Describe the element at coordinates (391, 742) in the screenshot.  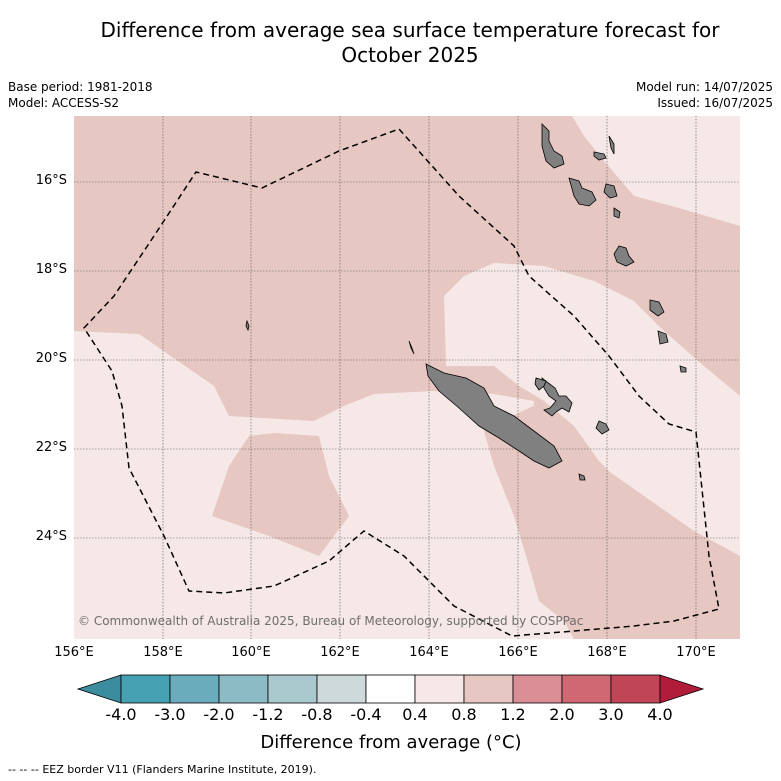
I see `colorbar-title: Difference from average (°C)` at that location.